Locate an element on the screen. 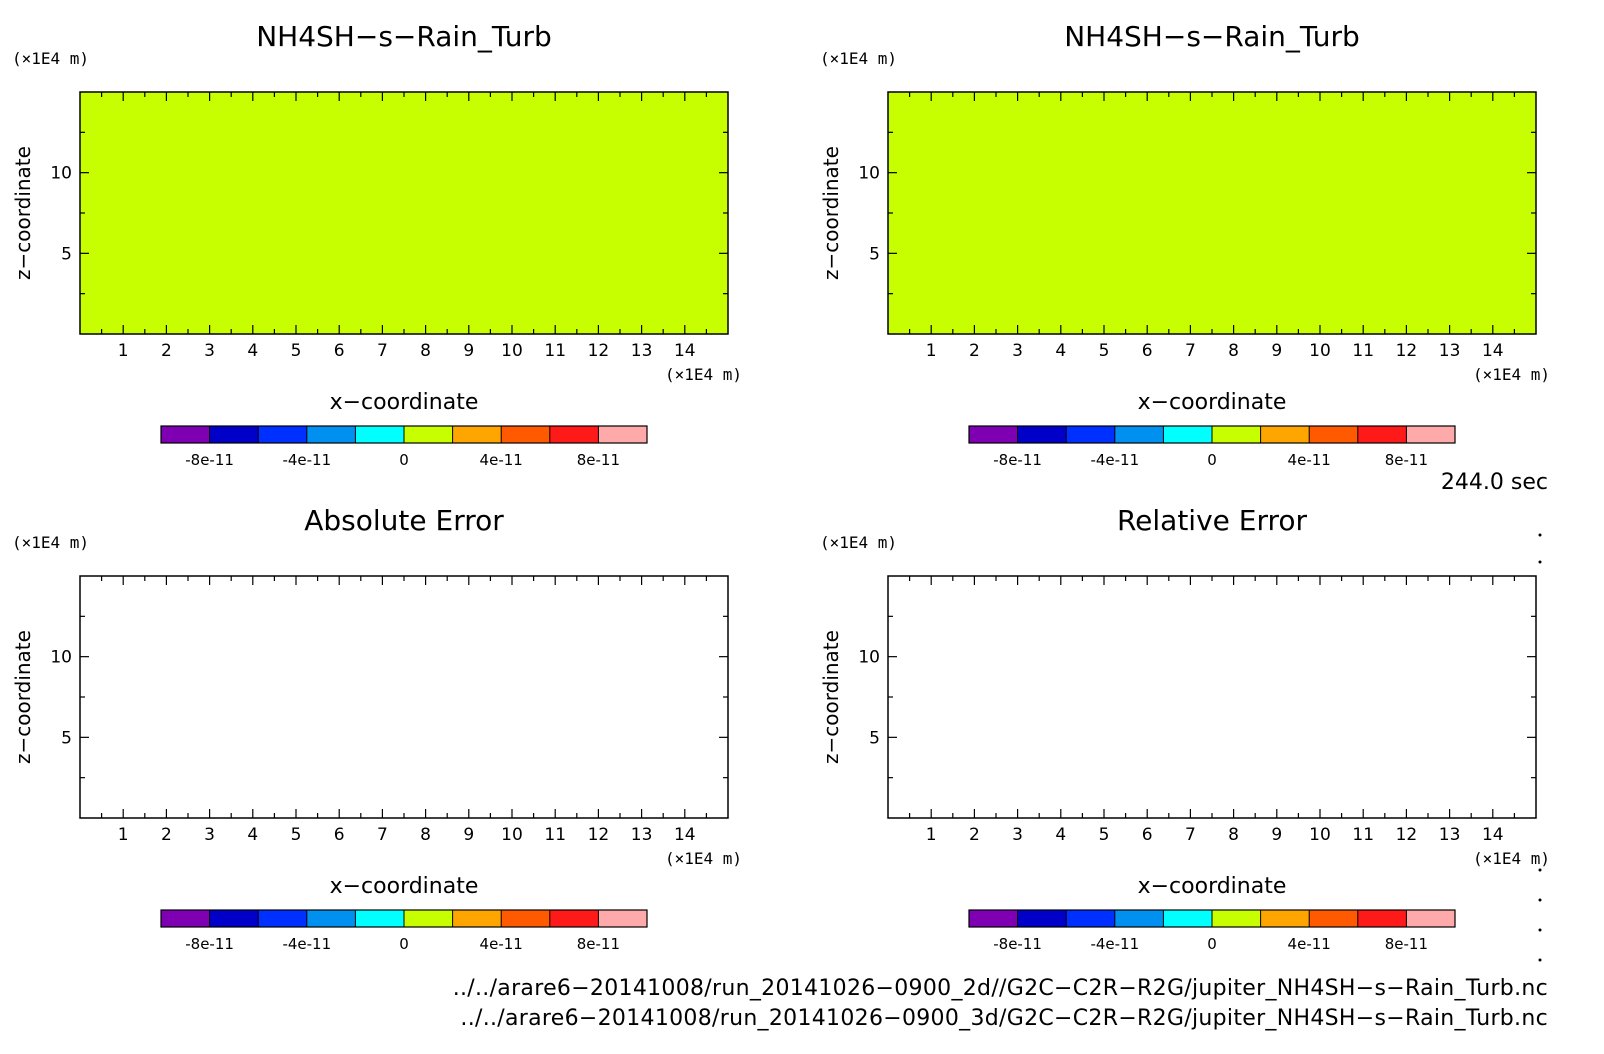  colorbar-label: -4e-11 is located at coordinates (1114, 944).